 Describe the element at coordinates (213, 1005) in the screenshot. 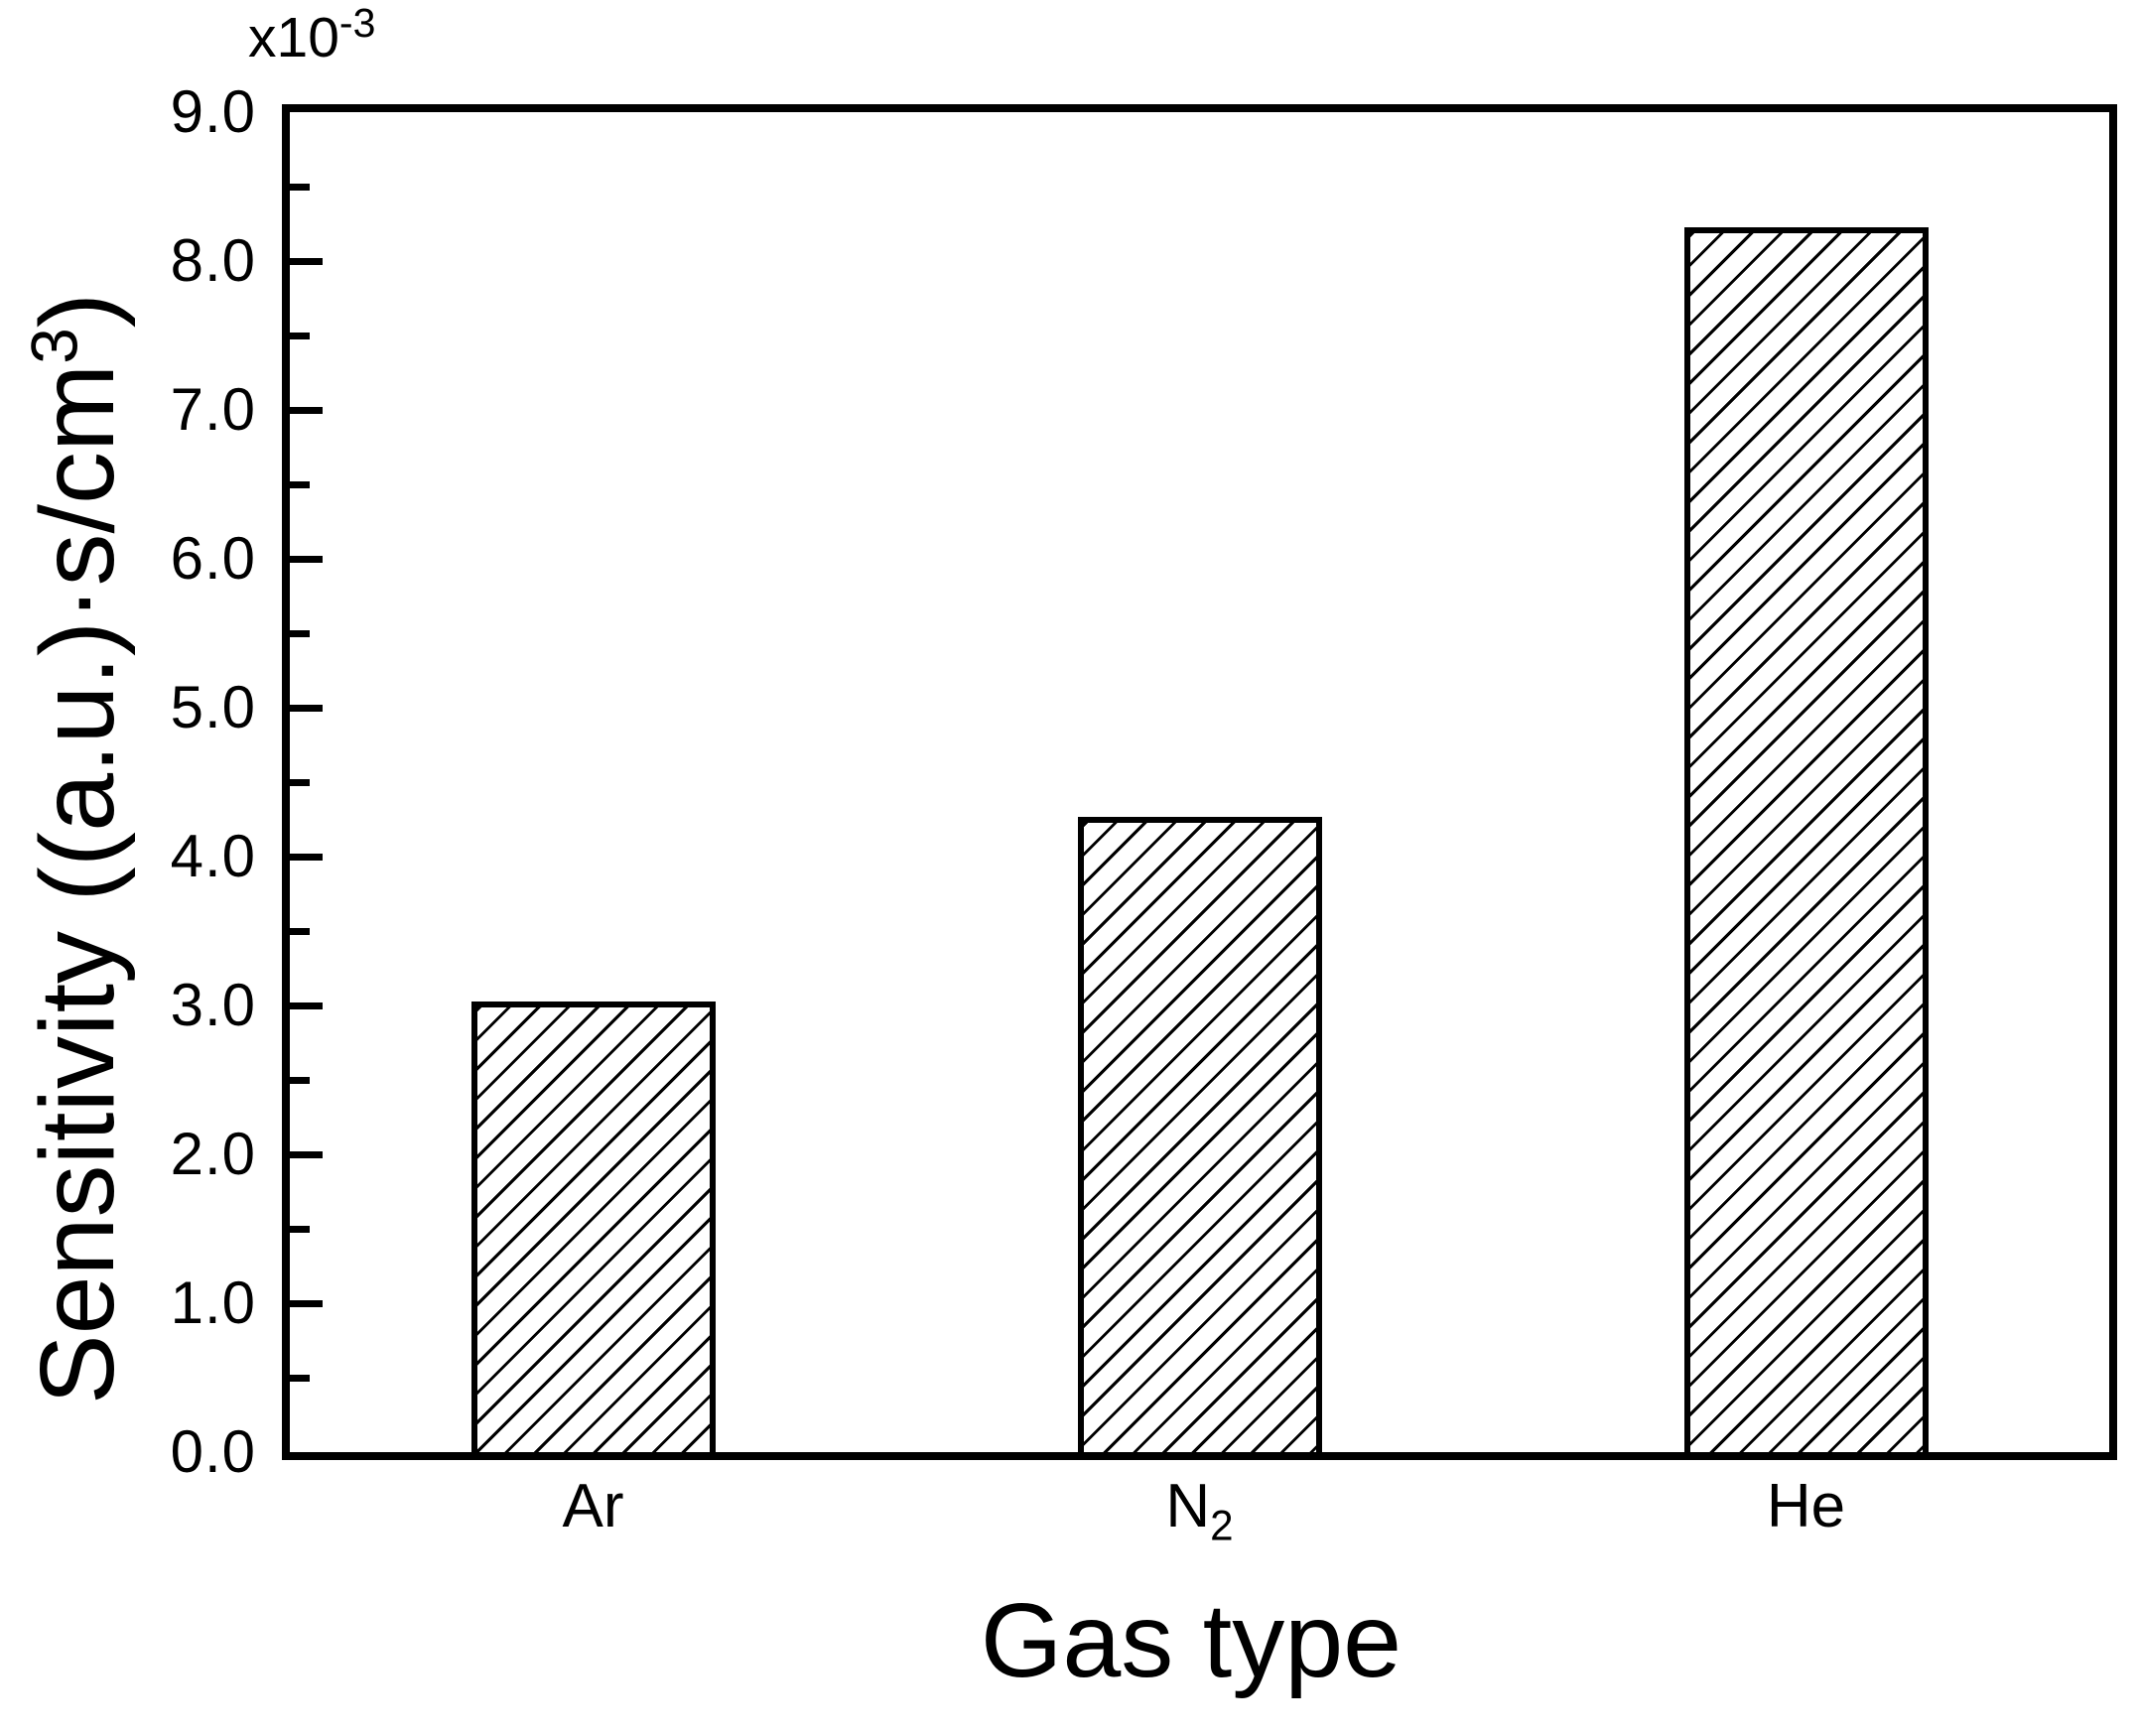

I see `y-tick-label: 3.0` at that location.